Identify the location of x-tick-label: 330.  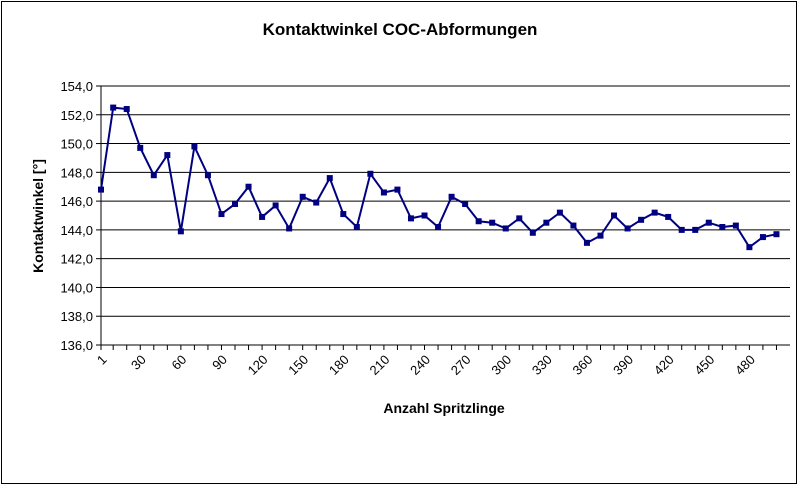
(542, 365).